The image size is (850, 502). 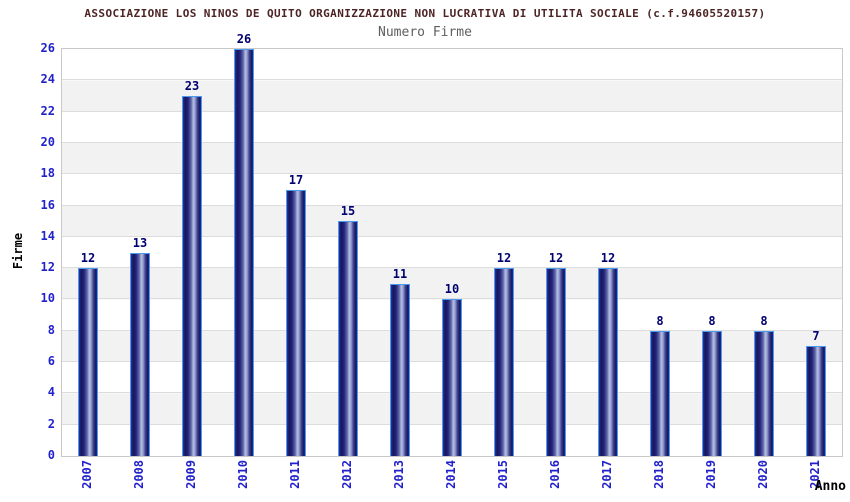 I want to click on bar-2009, so click(x=192, y=275).